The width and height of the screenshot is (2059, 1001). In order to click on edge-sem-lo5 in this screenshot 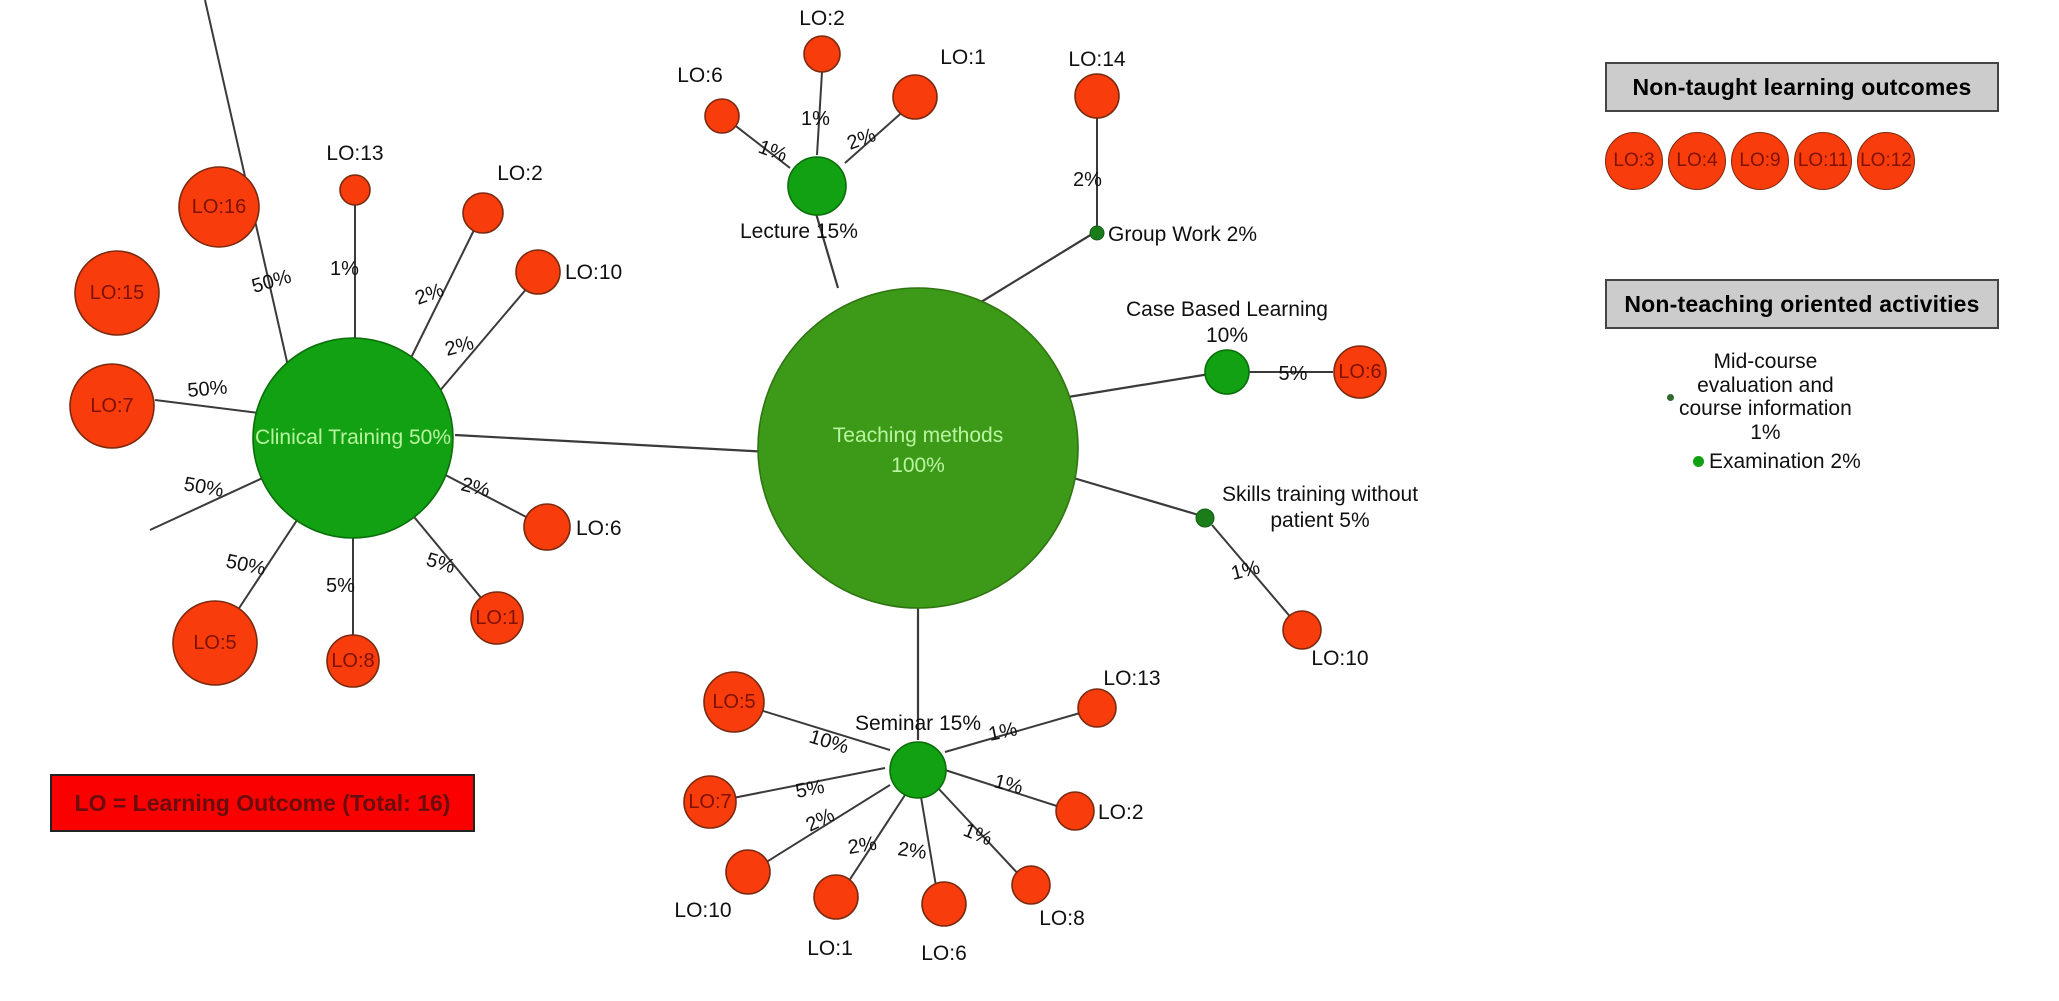, I will do `click(825, 730)`.